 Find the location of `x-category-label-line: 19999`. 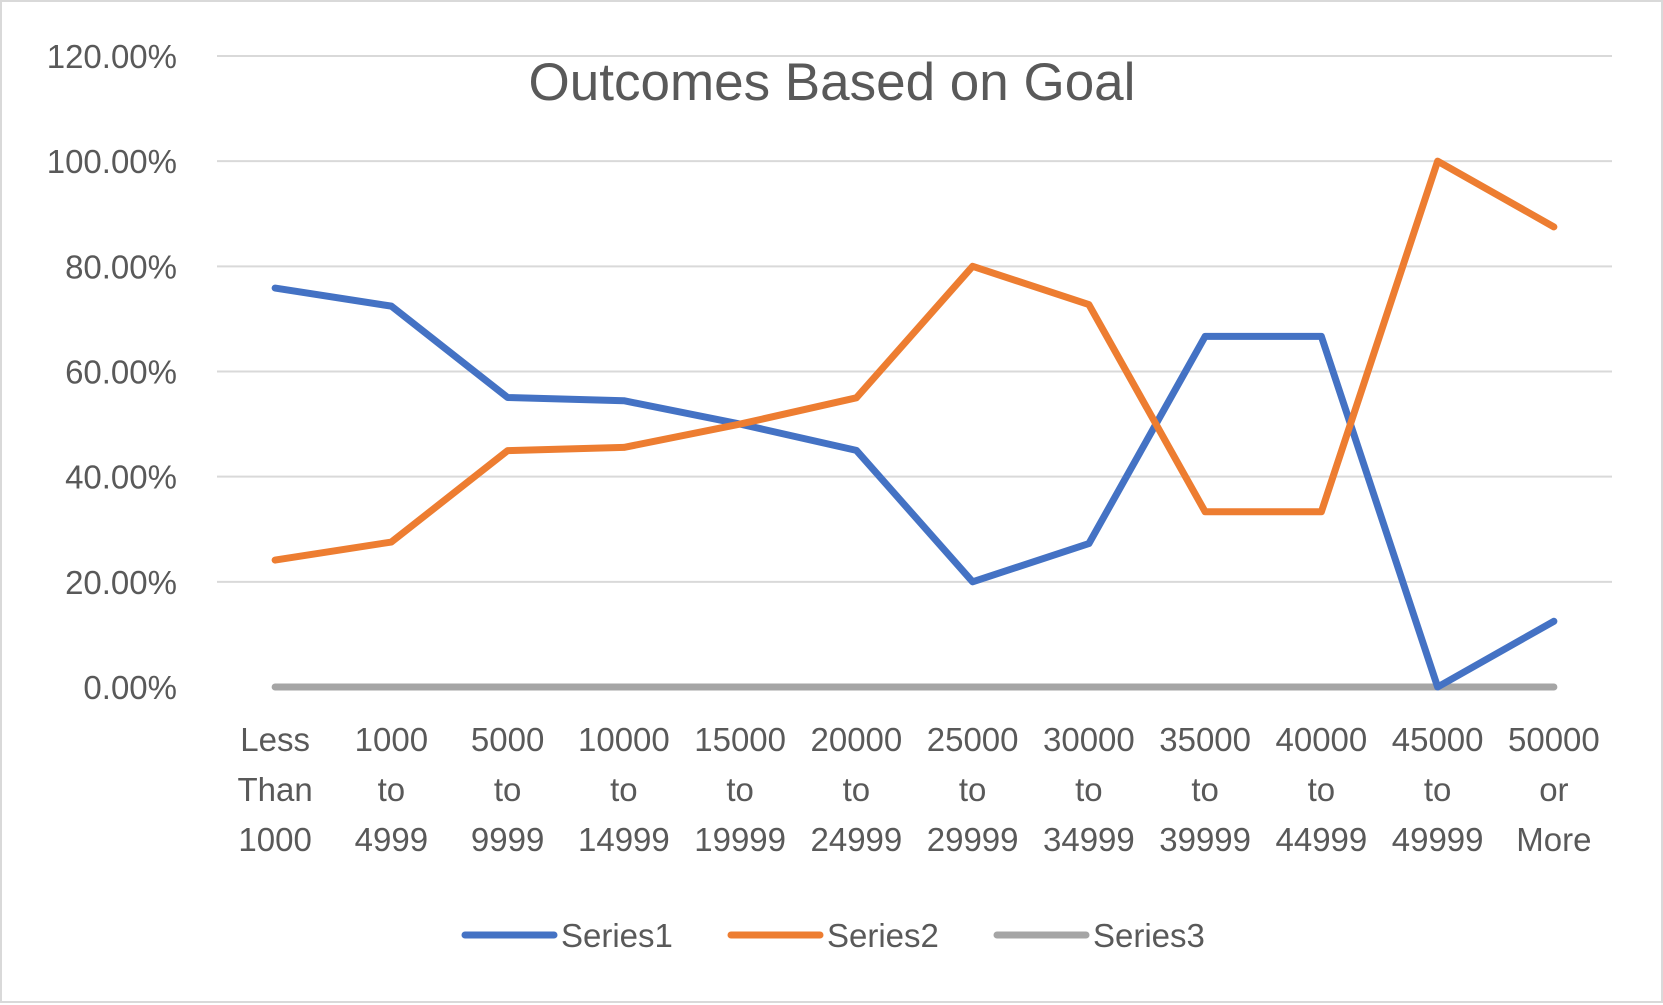

x-category-label-line: 19999 is located at coordinates (740, 839).